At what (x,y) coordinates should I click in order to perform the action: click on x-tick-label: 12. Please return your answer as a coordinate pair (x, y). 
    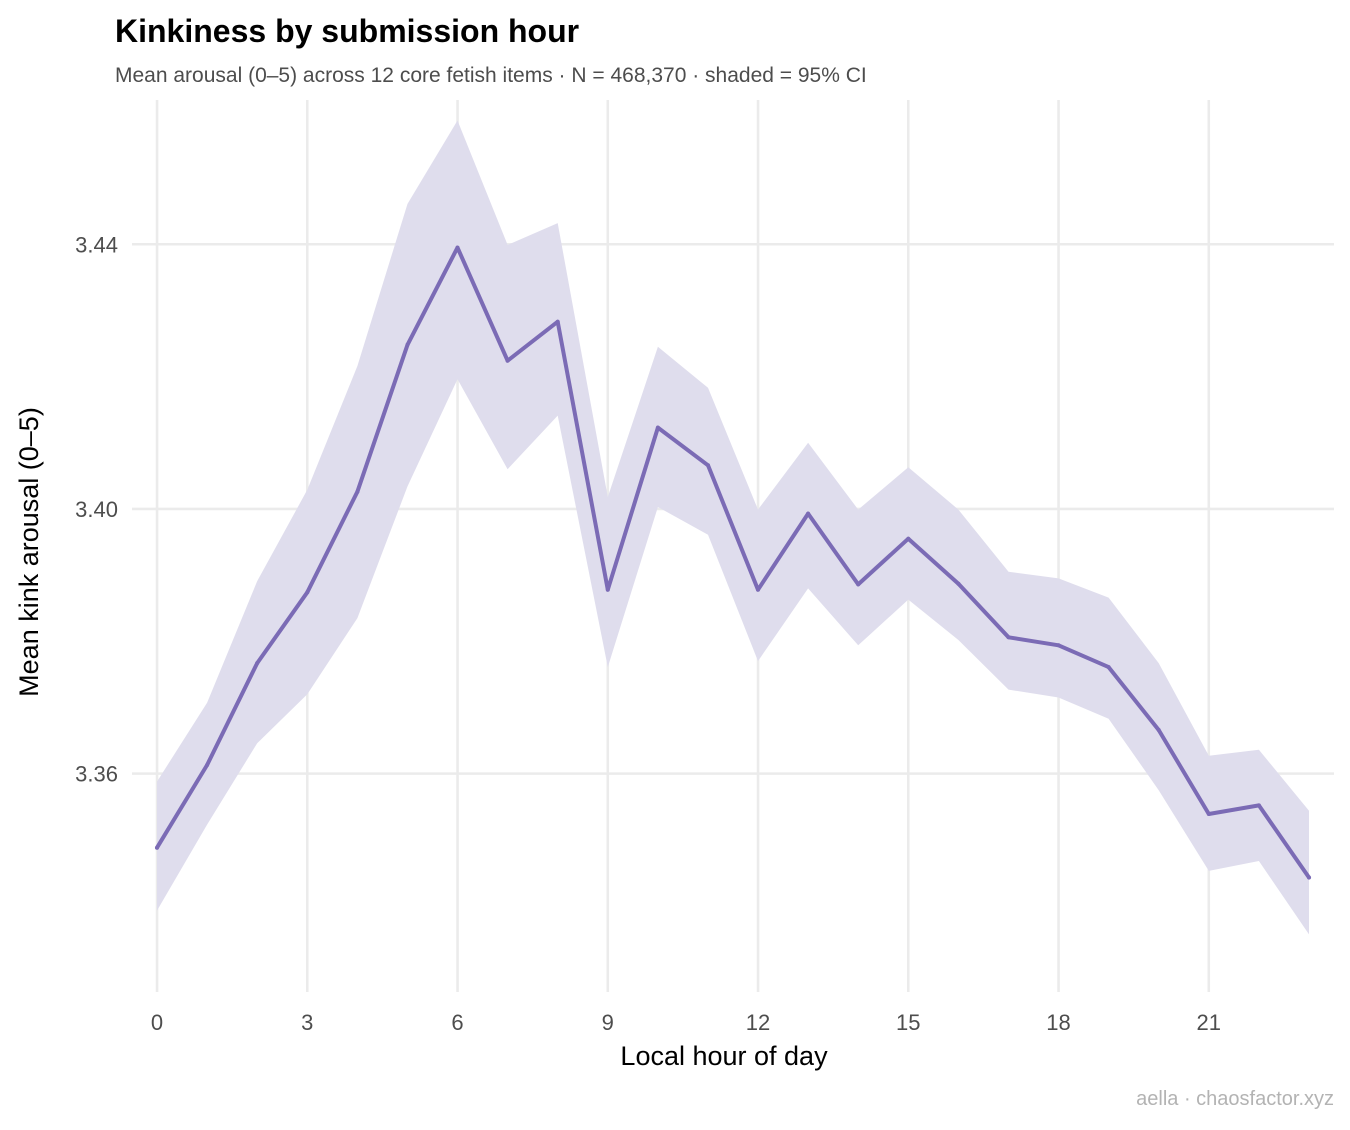
    Looking at the image, I should click on (758, 1022).